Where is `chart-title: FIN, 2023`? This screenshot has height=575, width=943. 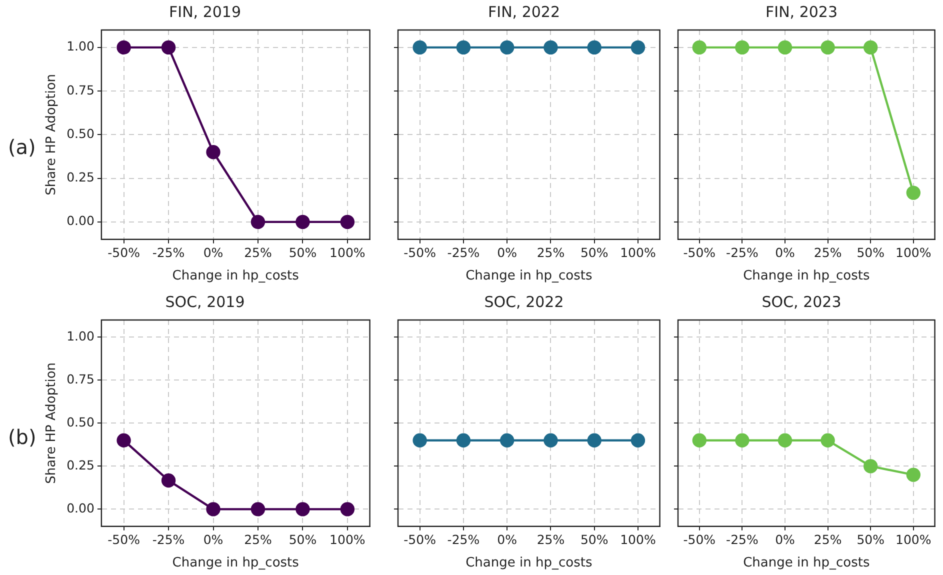 chart-title: FIN, 2023 is located at coordinates (802, 11).